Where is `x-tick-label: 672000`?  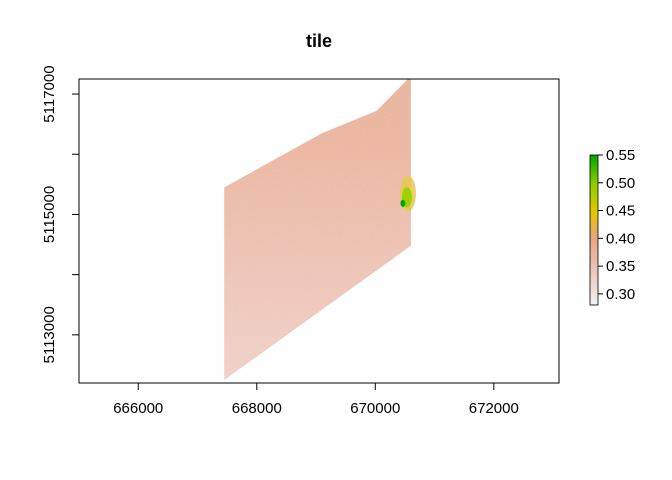
x-tick-label: 672000 is located at coordinates (494, 408).